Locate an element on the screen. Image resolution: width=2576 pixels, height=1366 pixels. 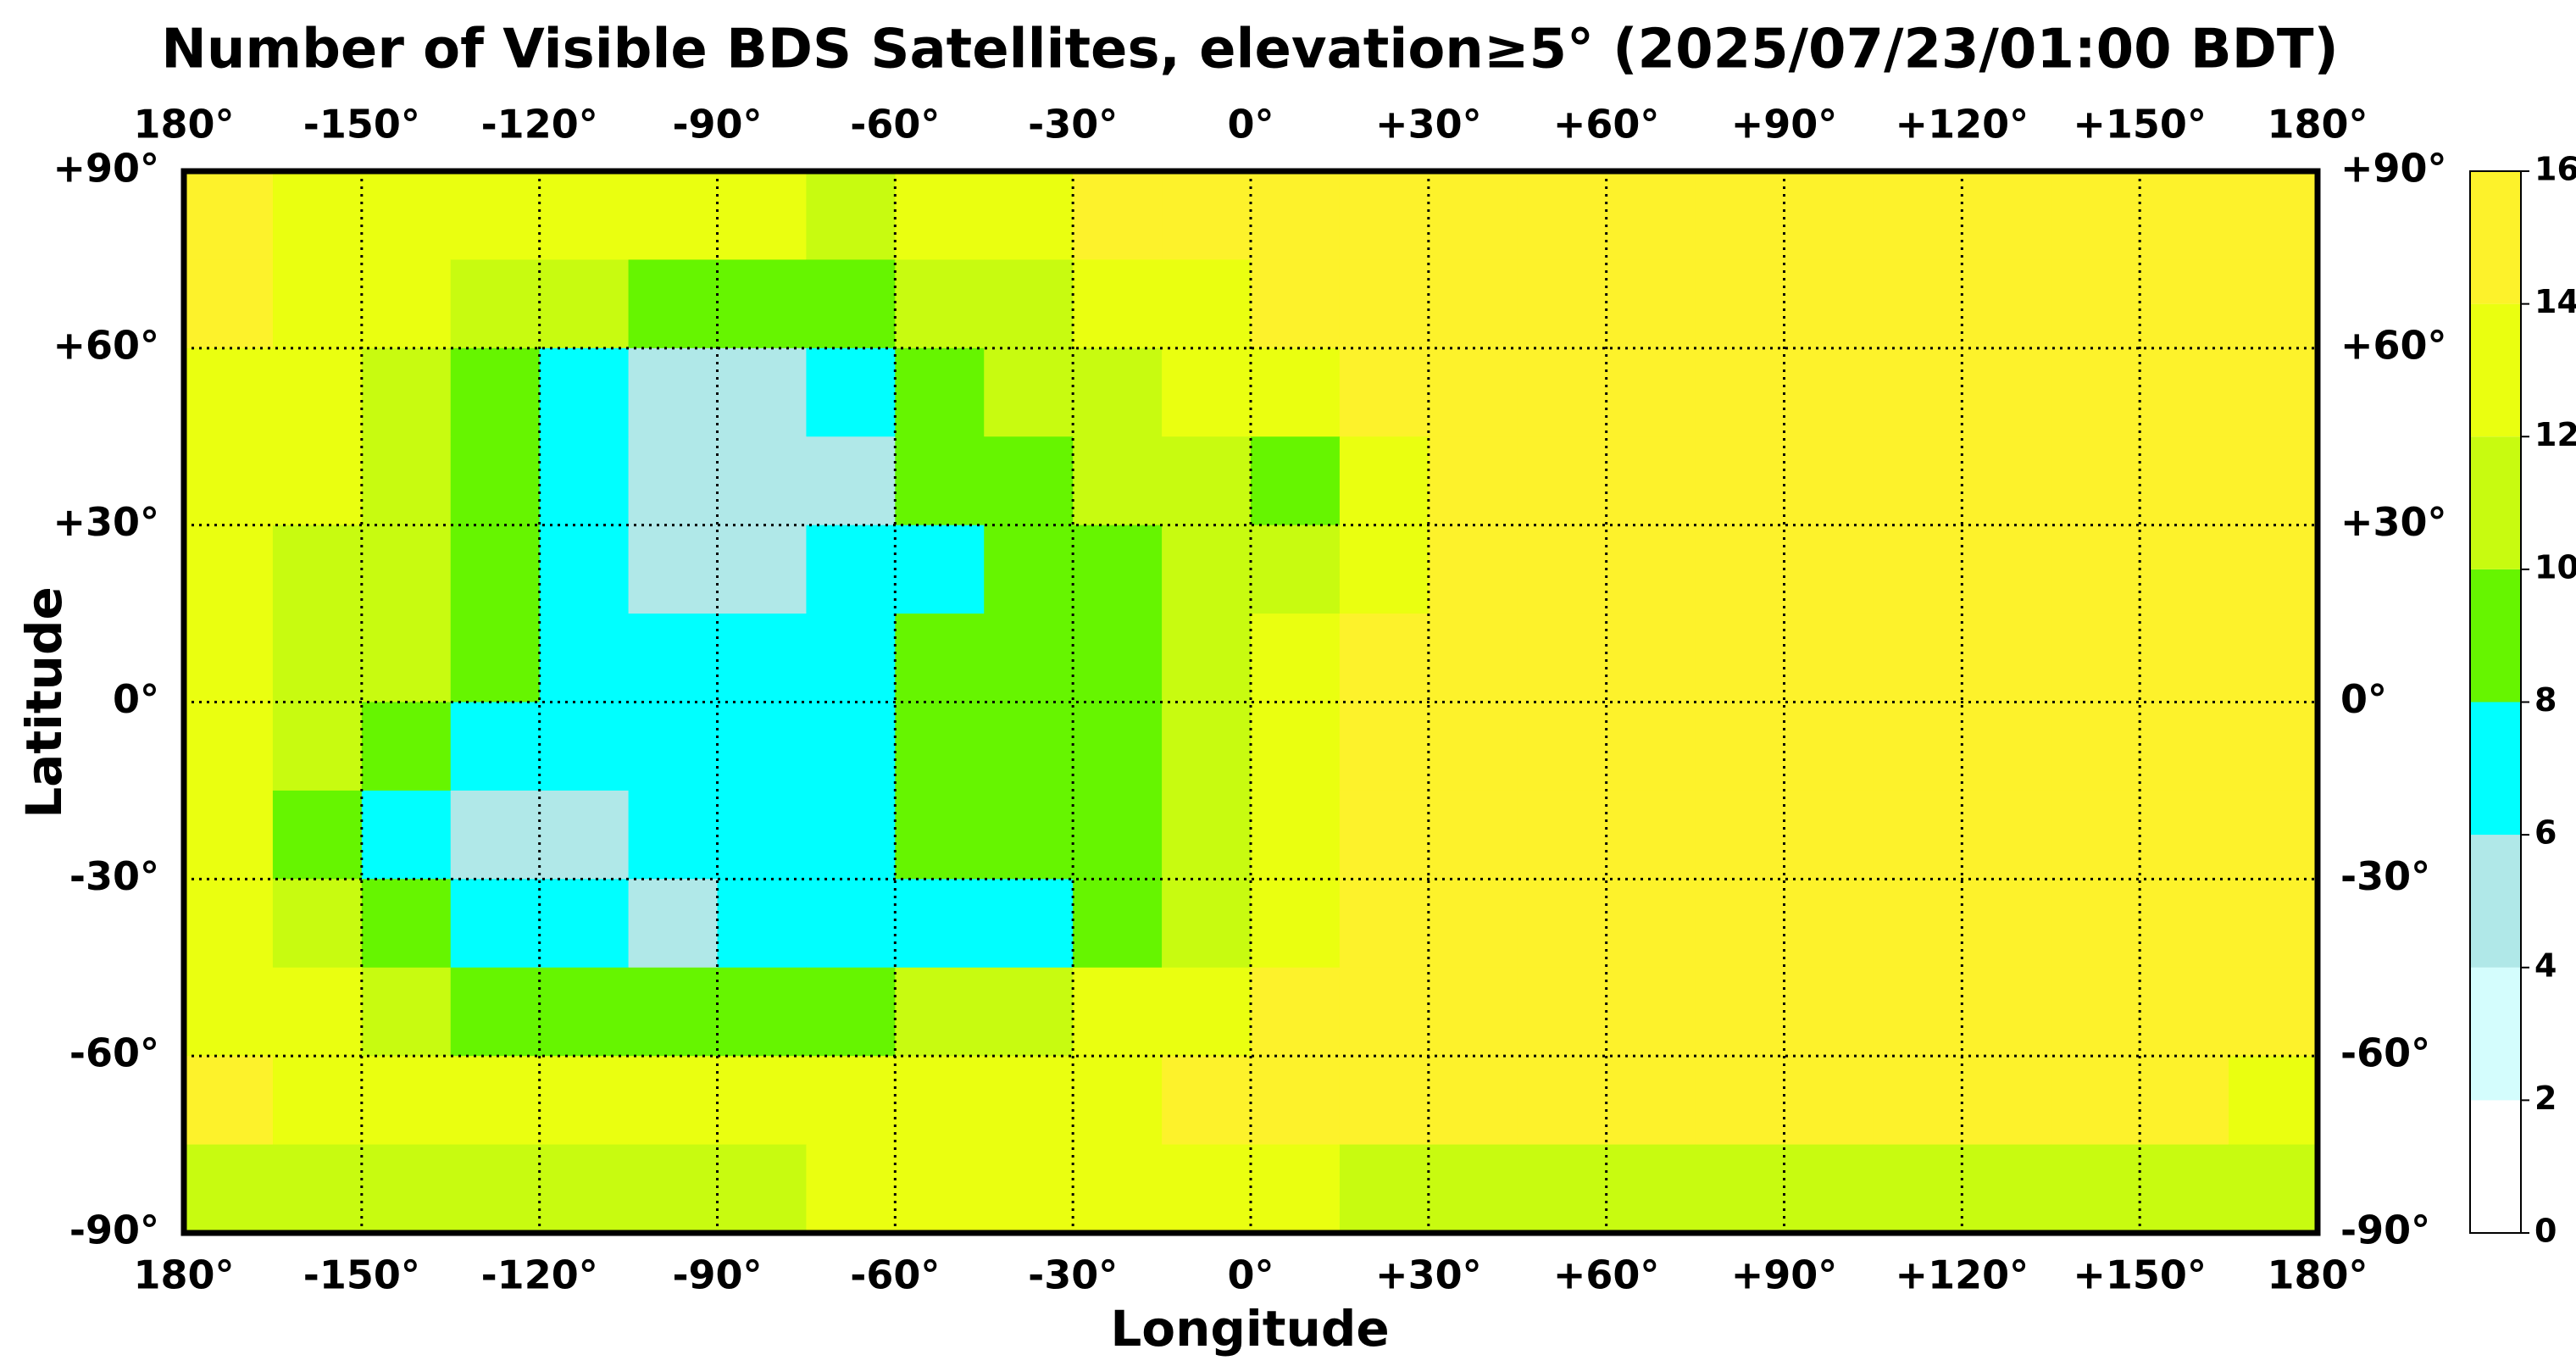
y-tick-label: +60° is located at coordinates (2393, 345).